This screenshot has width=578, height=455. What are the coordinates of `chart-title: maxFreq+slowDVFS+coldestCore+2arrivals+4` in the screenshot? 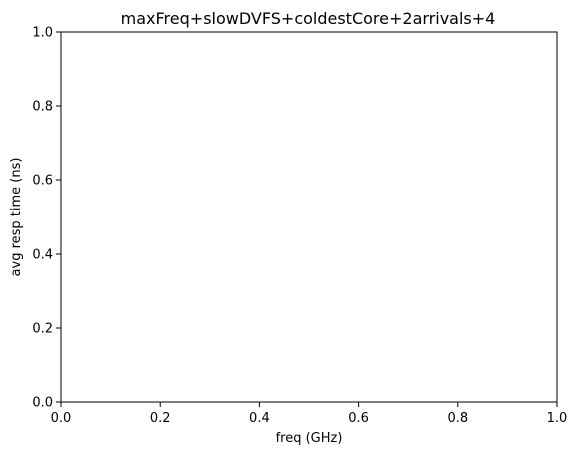 It's located at (308, 18).